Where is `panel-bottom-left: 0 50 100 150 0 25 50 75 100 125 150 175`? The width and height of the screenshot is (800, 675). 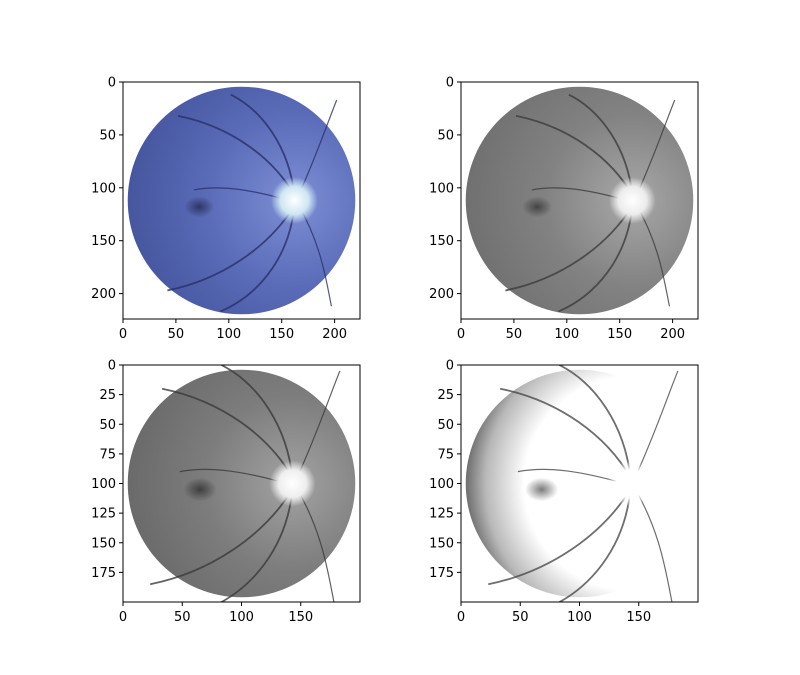 panel-bottom-left: 0 50 100 150 0 25 50 75 100 125 150 175 is located at coordinates (226, 492).